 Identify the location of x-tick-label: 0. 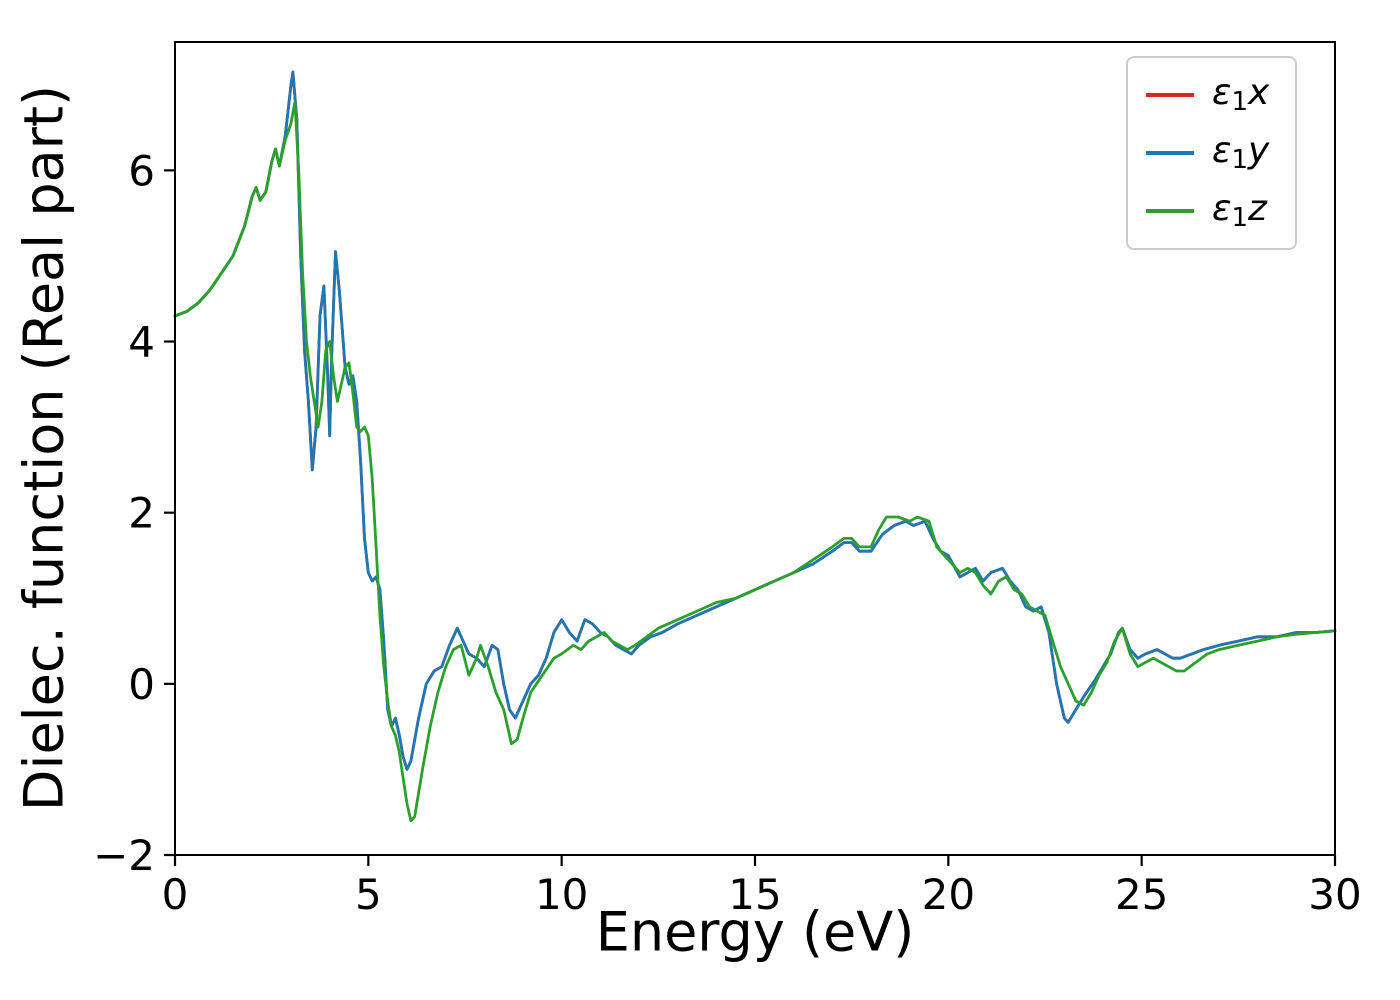
(175, 894).